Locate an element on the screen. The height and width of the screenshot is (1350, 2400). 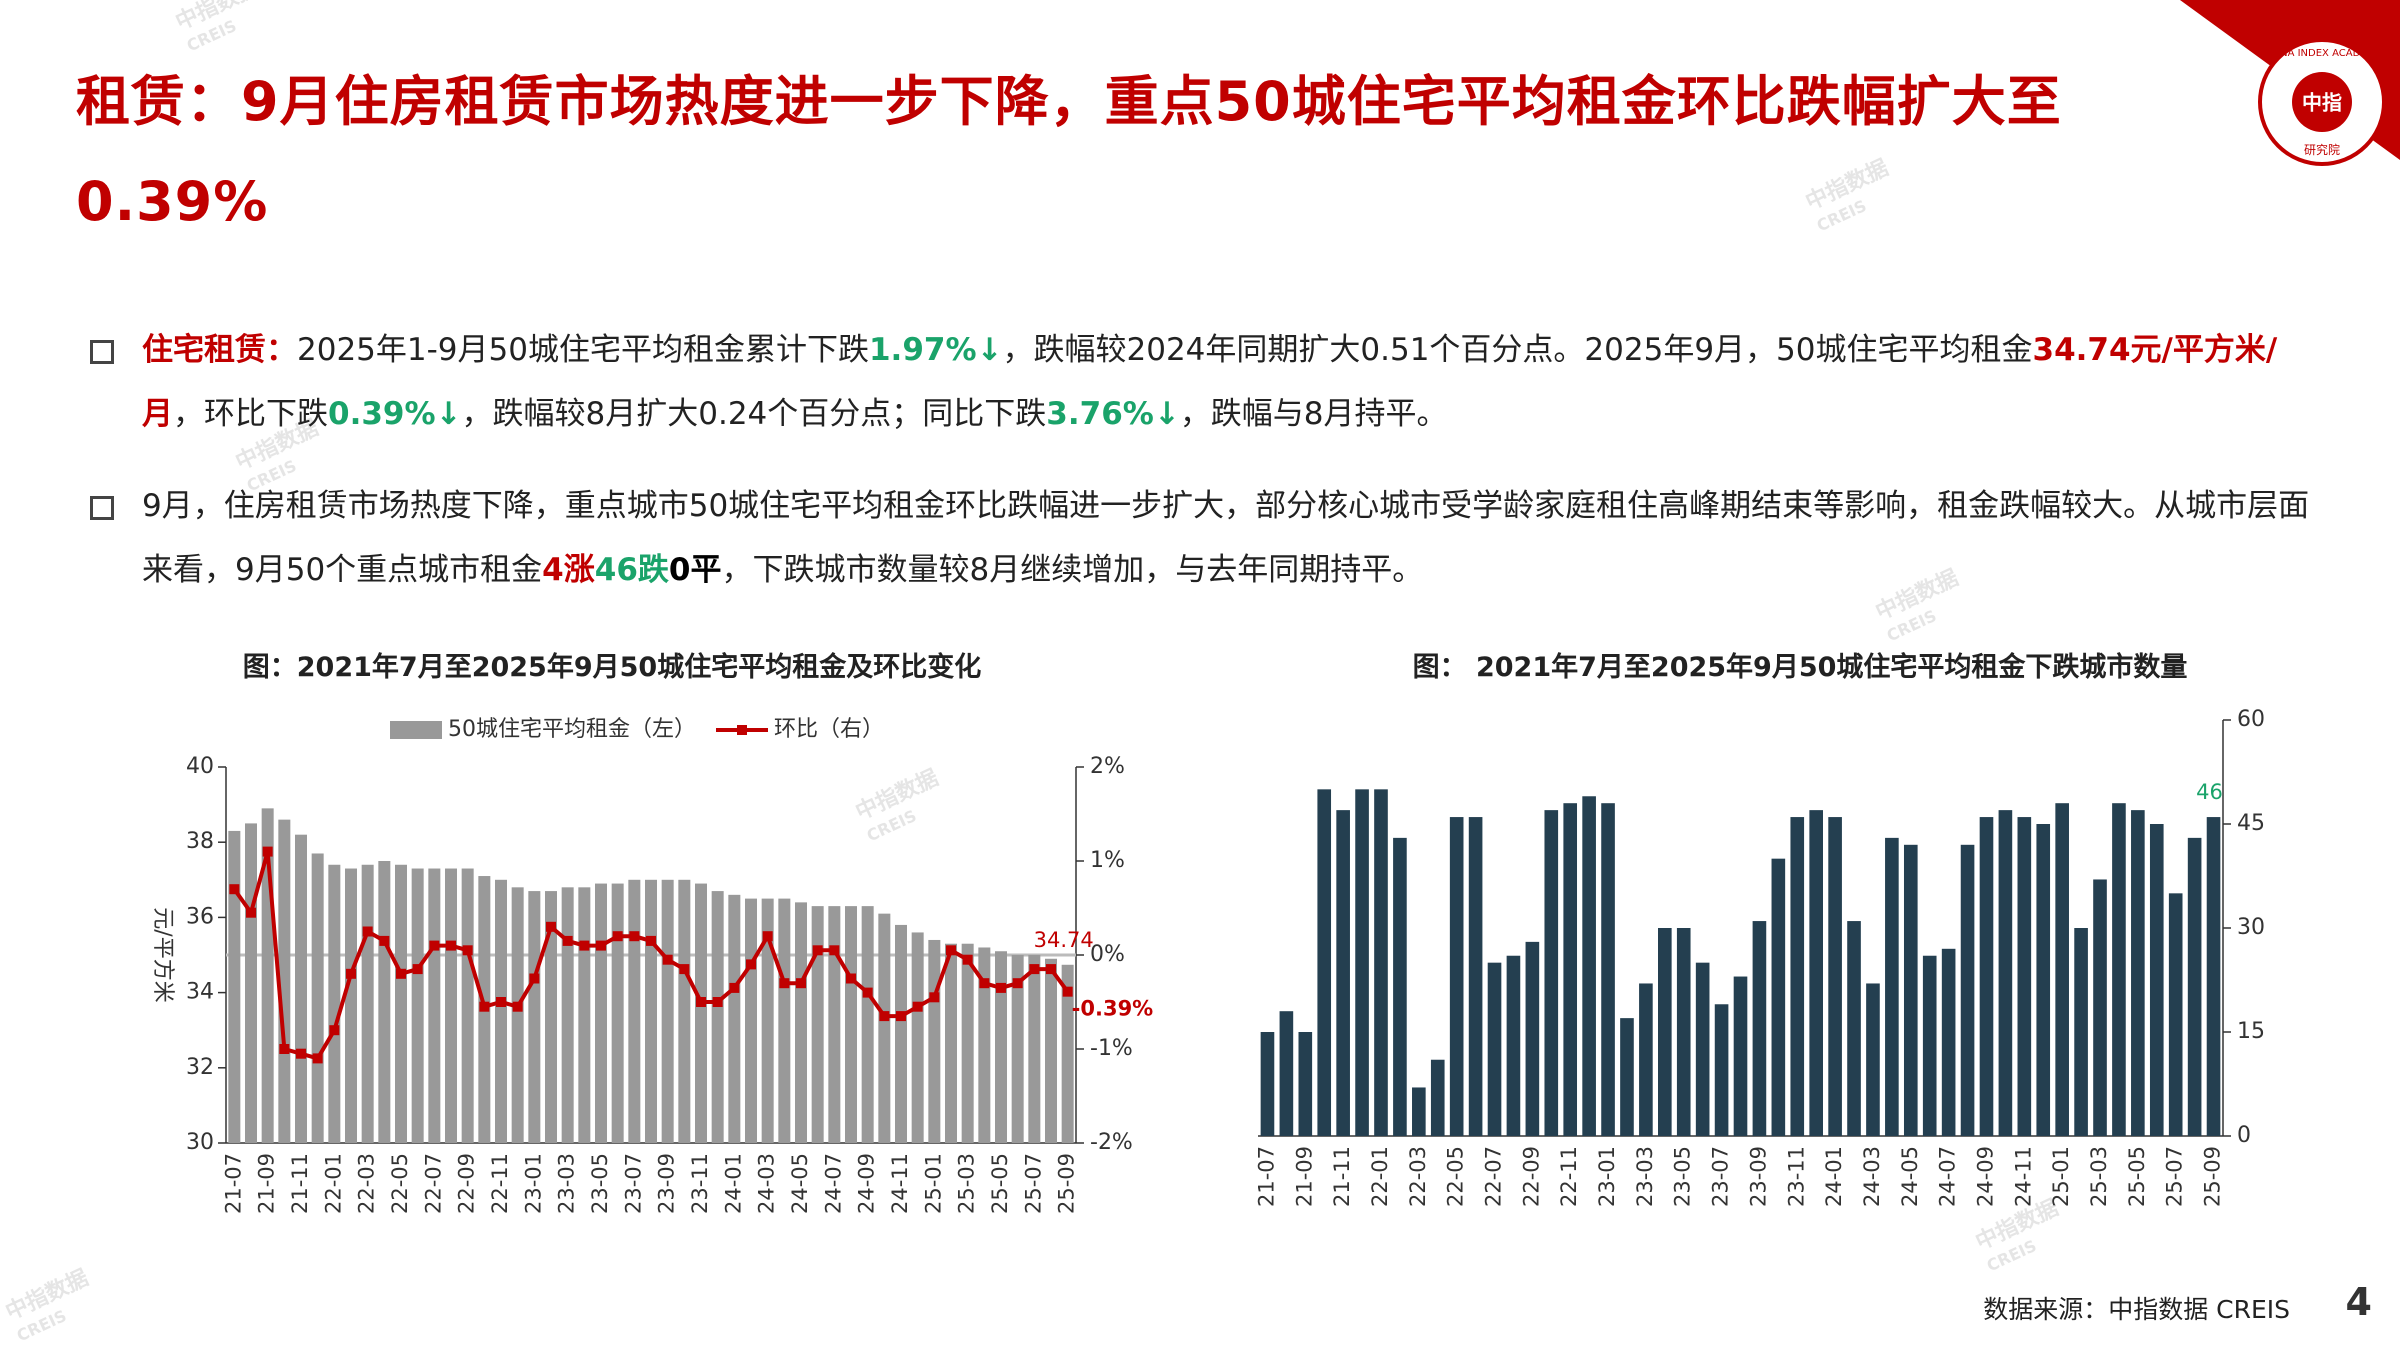
x-tick-label: 21-09 is located at coordinates (1304, 1176).